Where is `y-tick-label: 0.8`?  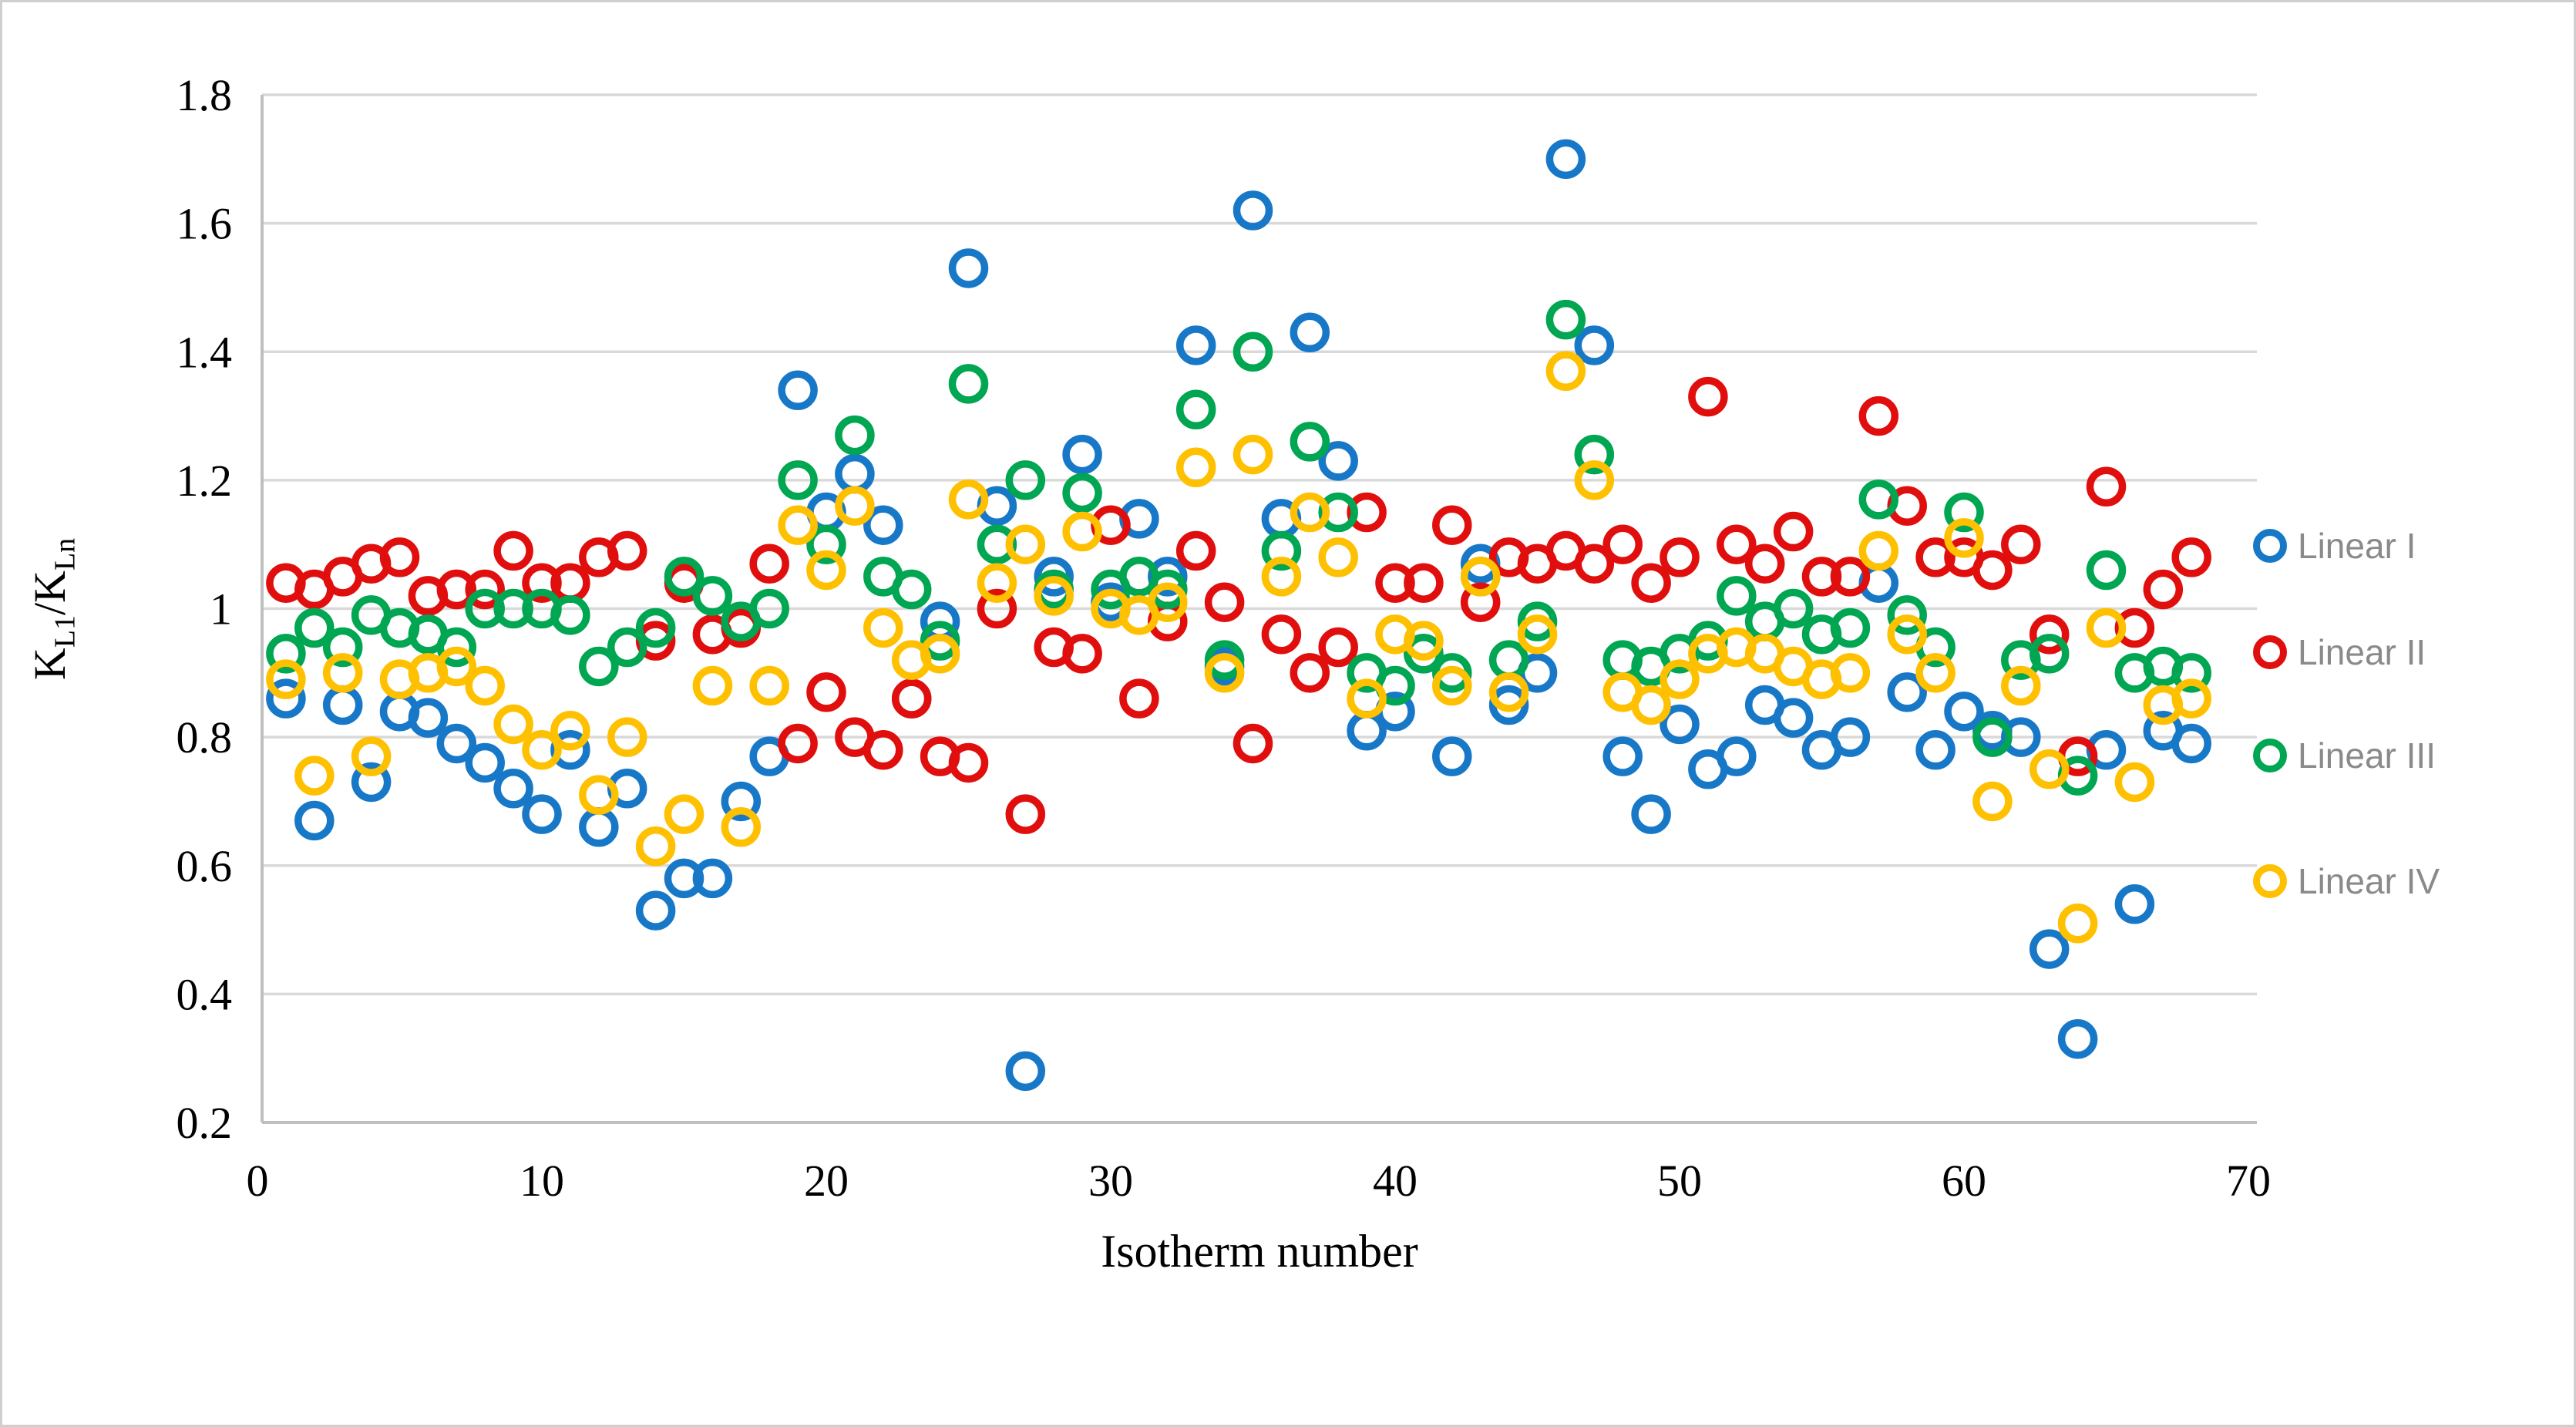
y-tick-label: 0.8 is located at coordinates (205, 737).